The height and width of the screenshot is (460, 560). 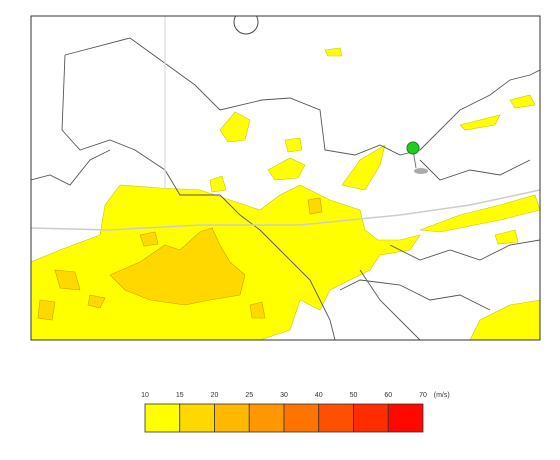 I want to click on legend-label: 25, so click(x=249, y=395).